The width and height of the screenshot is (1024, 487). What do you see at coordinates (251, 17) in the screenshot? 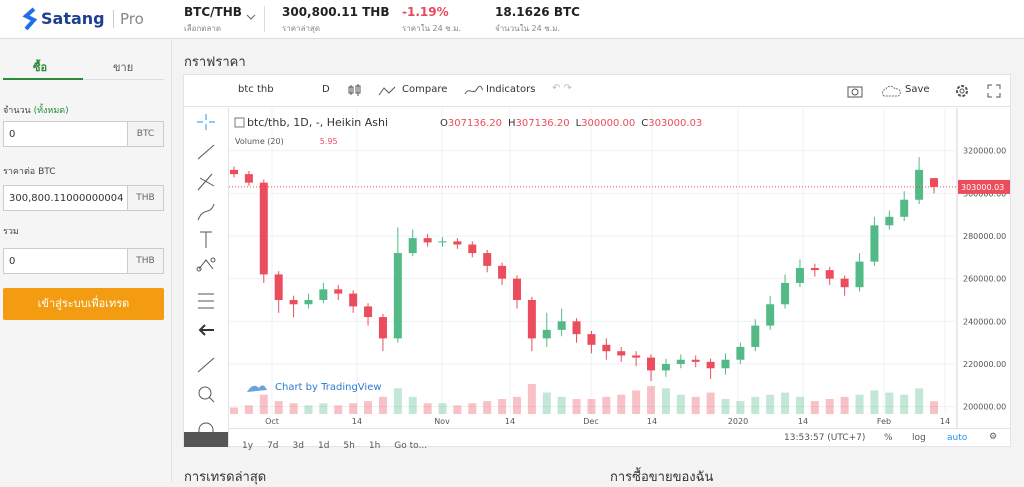
I see `dropdown-icon` at bounding box center [251, 17].